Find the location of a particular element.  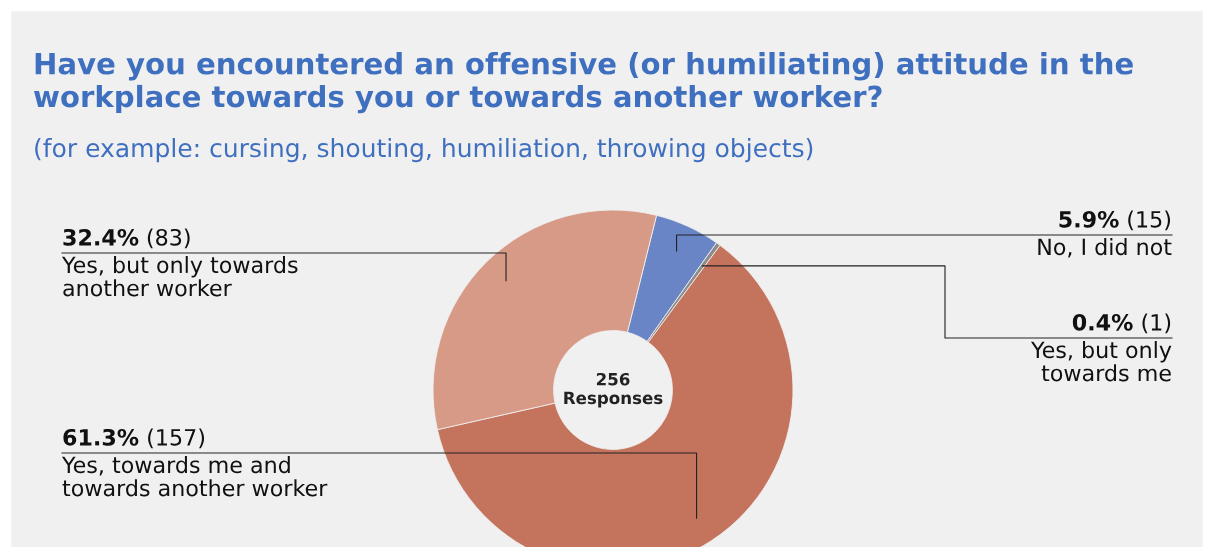

data-label: 5.9% (15) is located at coordinates (1115, 220).